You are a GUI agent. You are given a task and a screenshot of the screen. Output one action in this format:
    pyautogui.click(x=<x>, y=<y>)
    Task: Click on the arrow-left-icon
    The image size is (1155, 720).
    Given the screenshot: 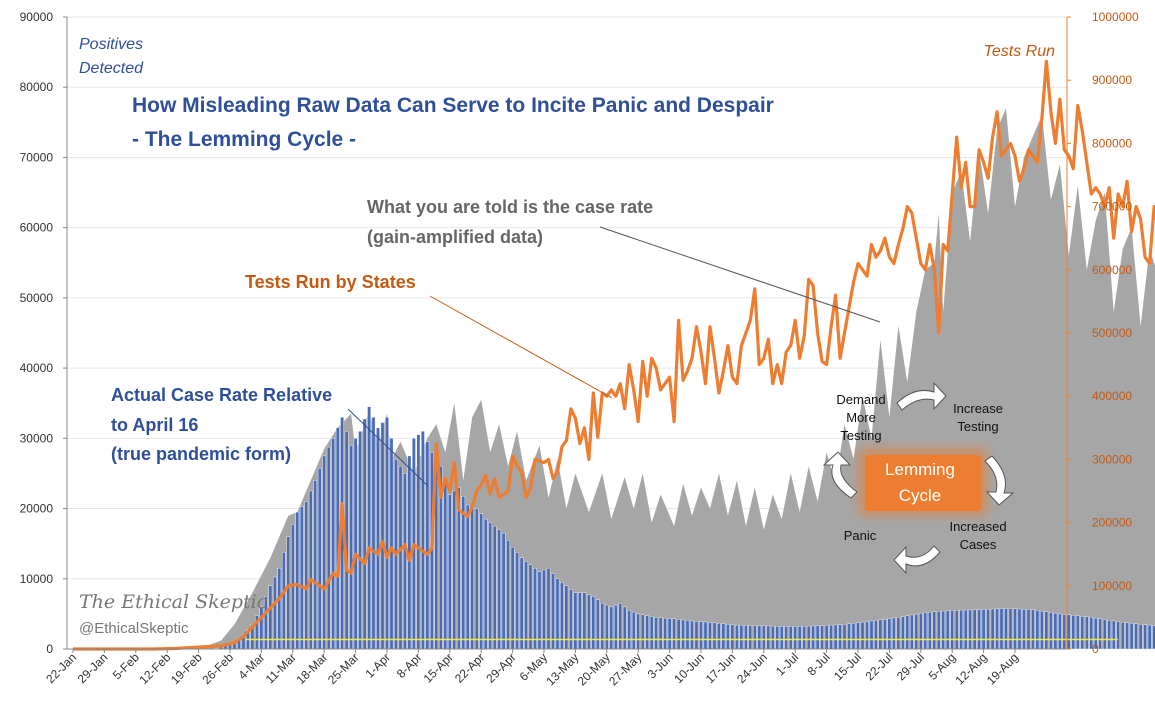 What is the action you would take?
    pyautogui.click(x=840, y=475)
    